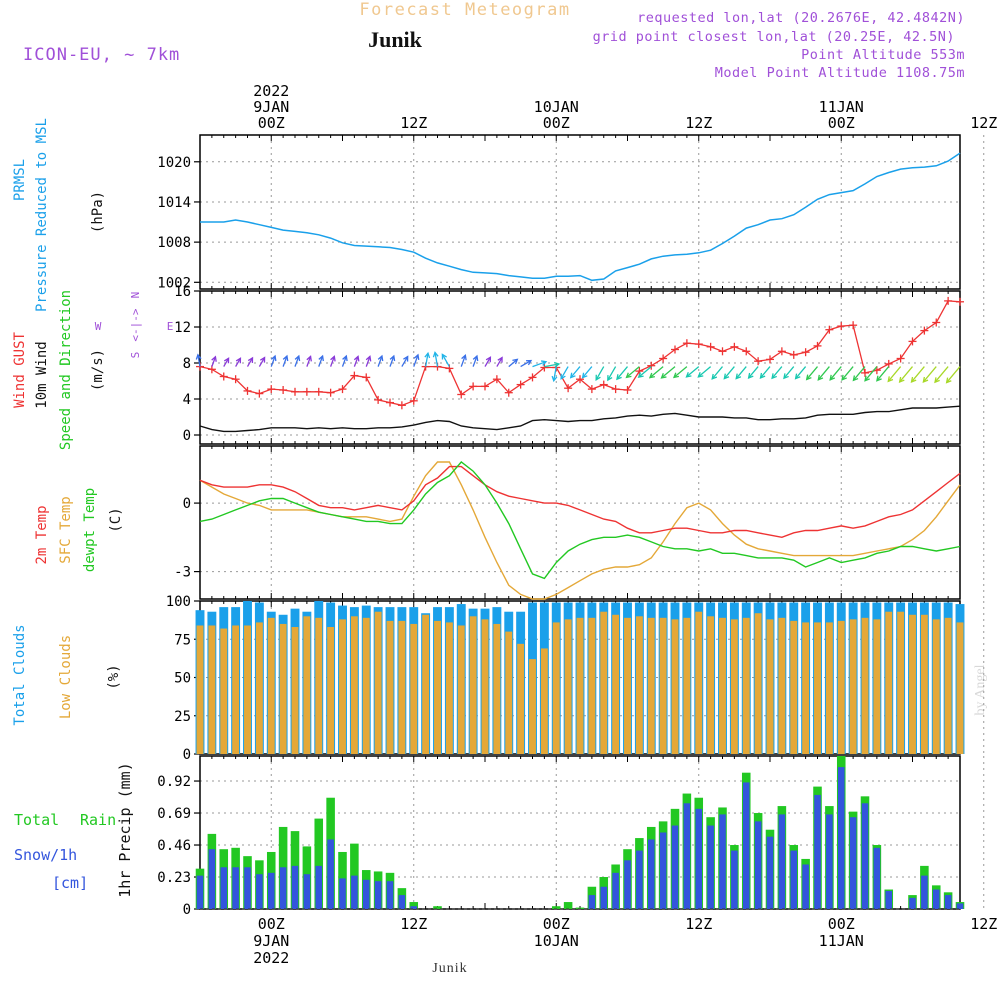  What do you see at coordinates (556, 107) in the screenshot?
I see `top-time-label: 10JAN` at bounding box center [556, 107].